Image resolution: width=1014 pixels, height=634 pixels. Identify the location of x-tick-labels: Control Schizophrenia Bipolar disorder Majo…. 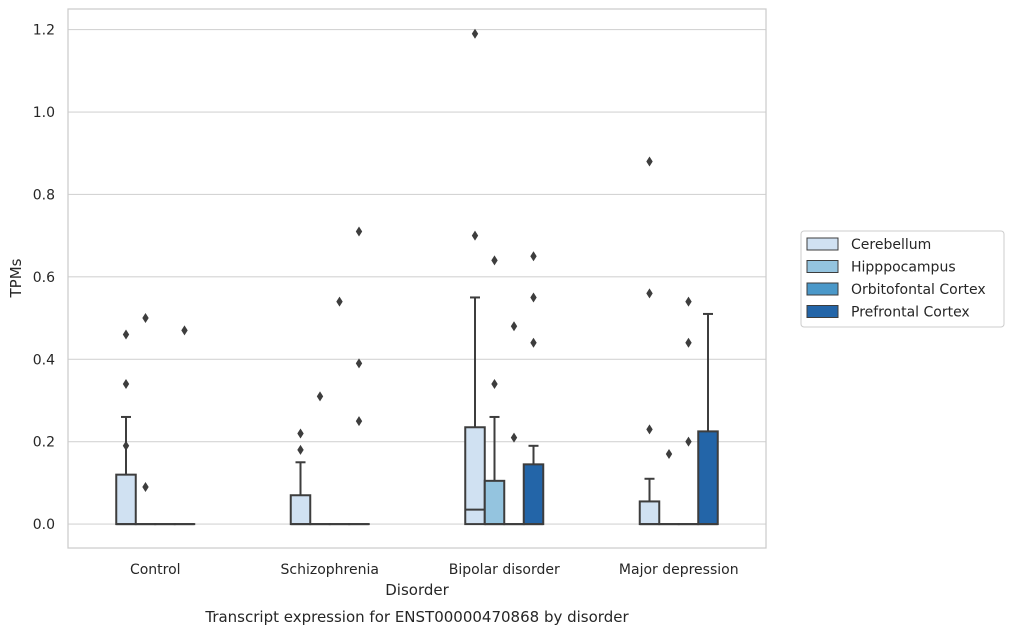
(434, 570).